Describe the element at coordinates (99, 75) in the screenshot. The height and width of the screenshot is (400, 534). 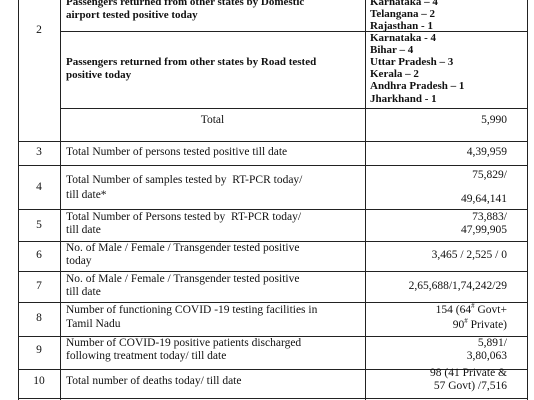
I see `description: positive today` at that location.